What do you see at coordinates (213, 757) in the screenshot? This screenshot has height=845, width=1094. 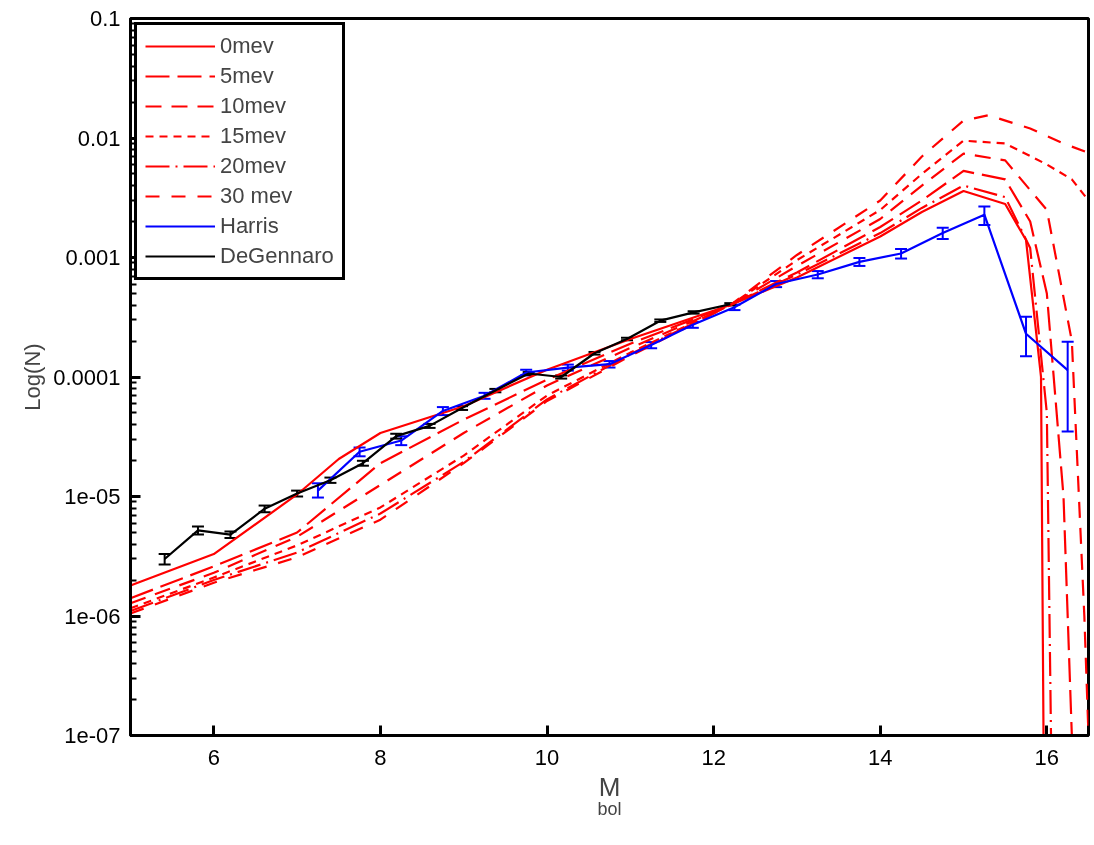 I see `x-tick-label: 6` at bounding box center [213, 757].